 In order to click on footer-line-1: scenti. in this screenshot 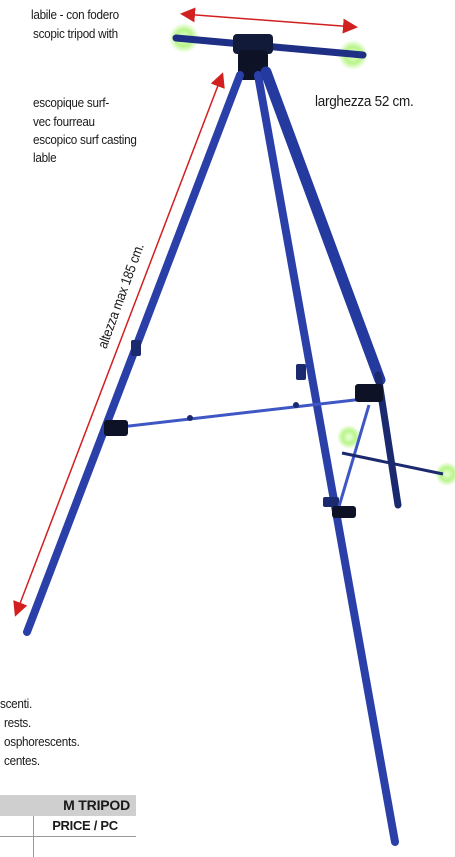, I will do `click(16, 703)`.